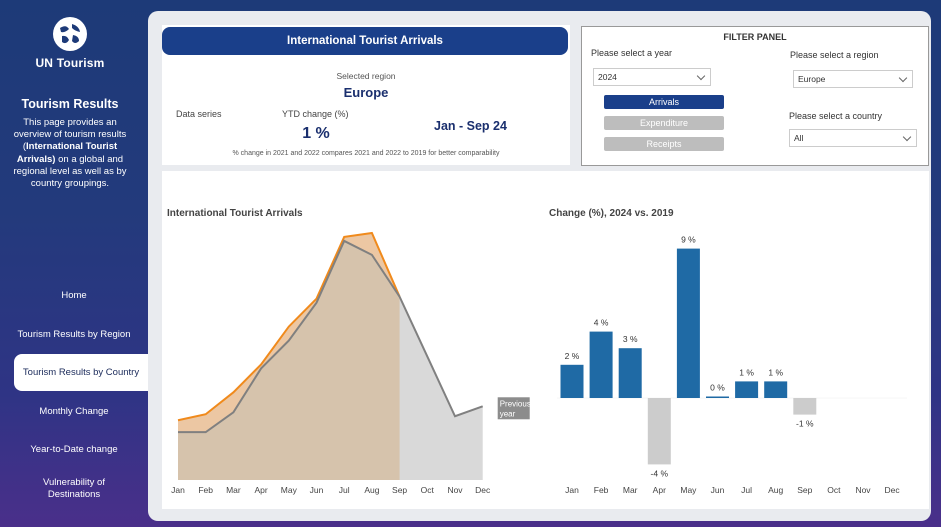 The image size is (941, 527). I want to click on period-value: Jan - Sep 24, so click(470, 126).